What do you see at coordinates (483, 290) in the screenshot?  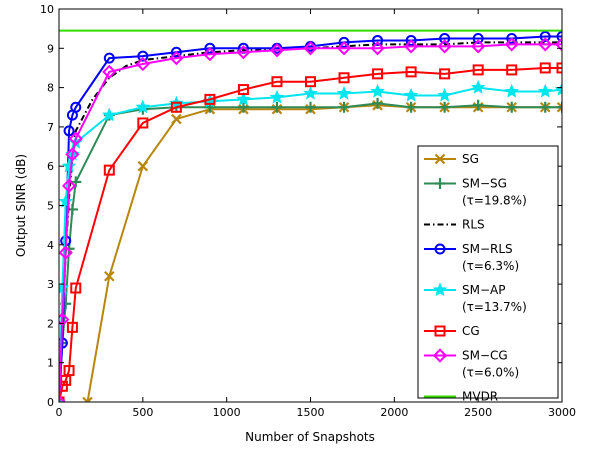 I see `legend-label: SM−AP` at bounding box center [483, 290].